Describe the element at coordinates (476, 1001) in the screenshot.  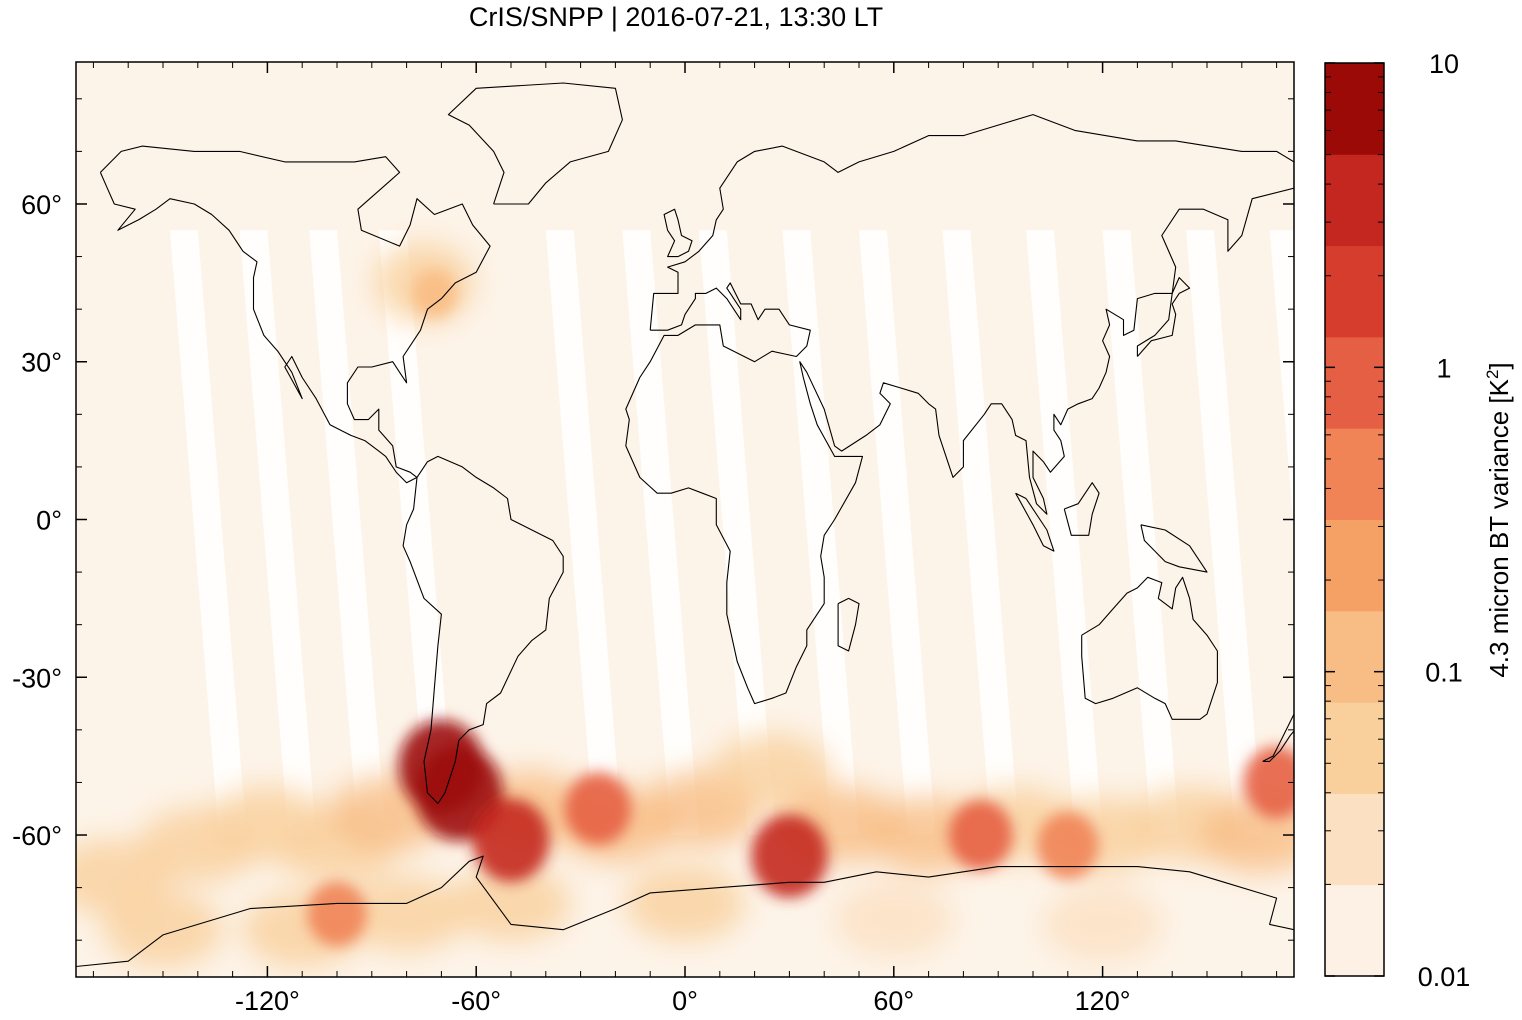
I see `x-tick-label: -60°` at that location.